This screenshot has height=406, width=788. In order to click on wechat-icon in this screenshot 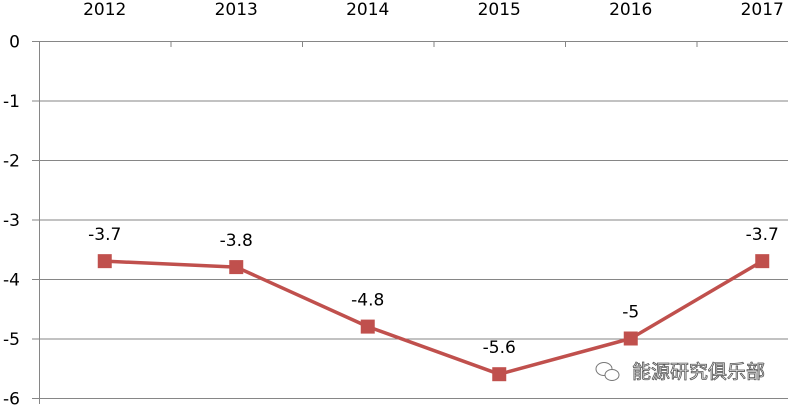, I will do `click(607, 371)`.